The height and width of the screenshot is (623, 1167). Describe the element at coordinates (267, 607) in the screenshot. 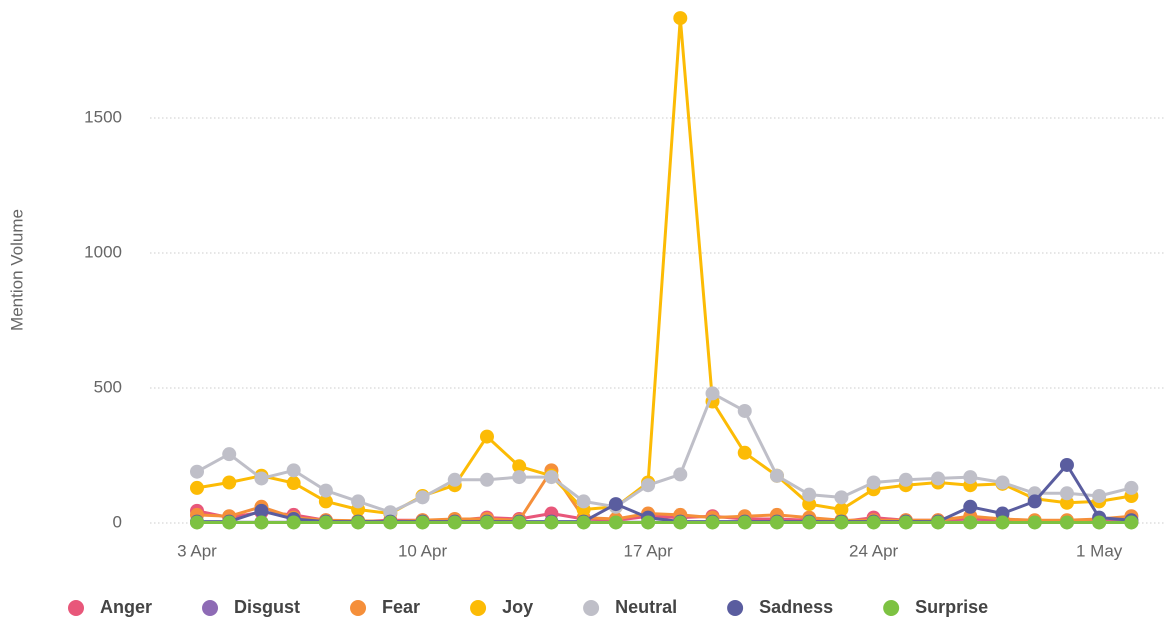

I see `legend-label: Disgust` at that location.